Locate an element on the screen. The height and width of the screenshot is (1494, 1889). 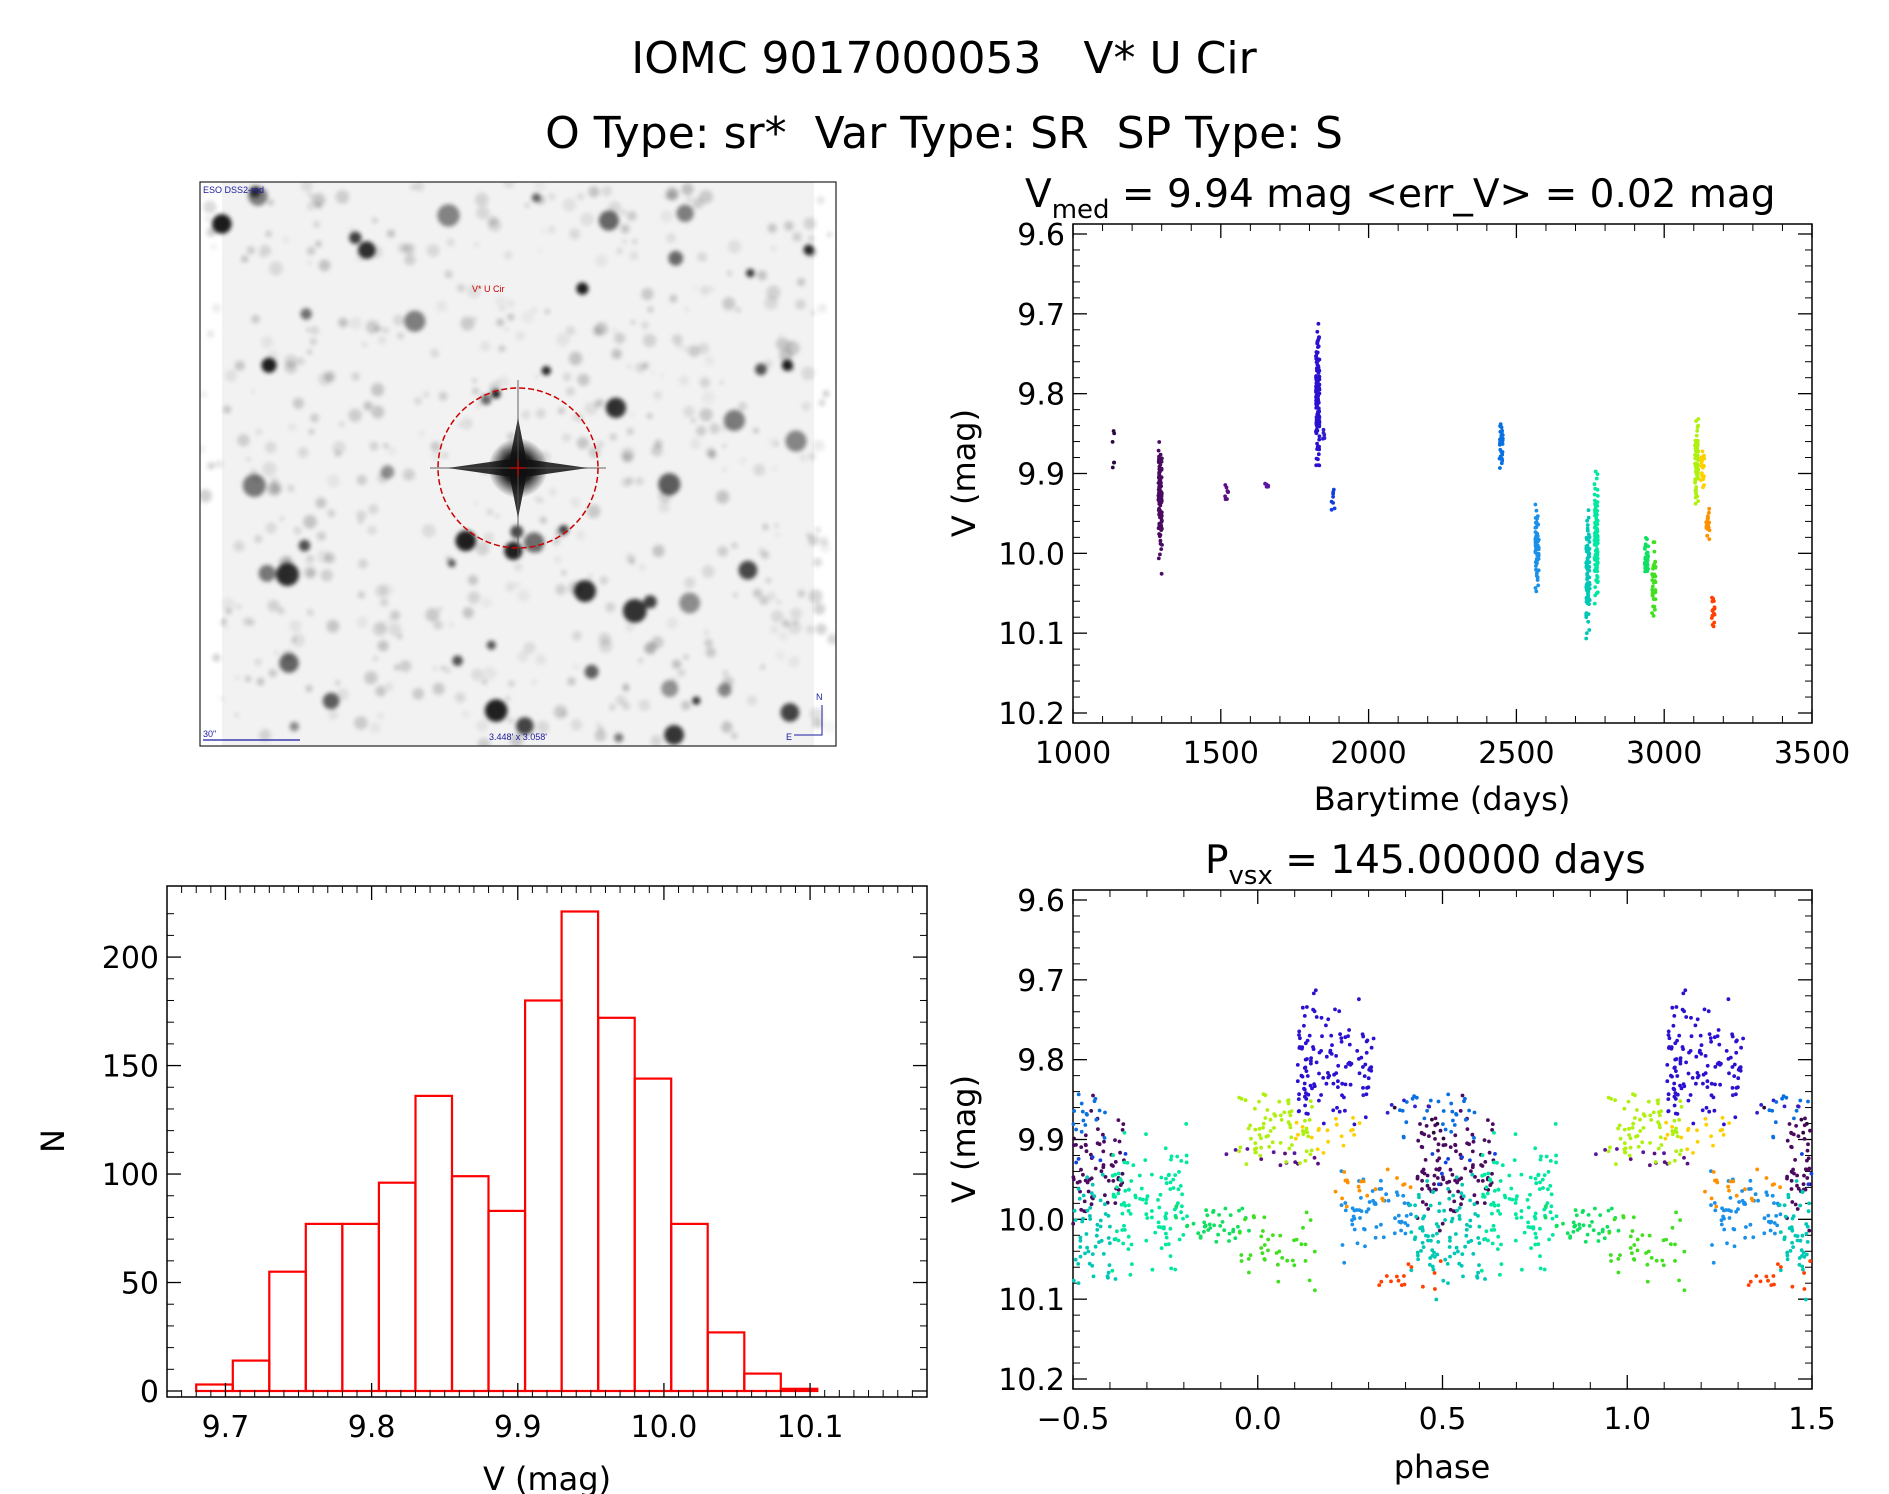
north-label: N is located at coordinates (819, 697).